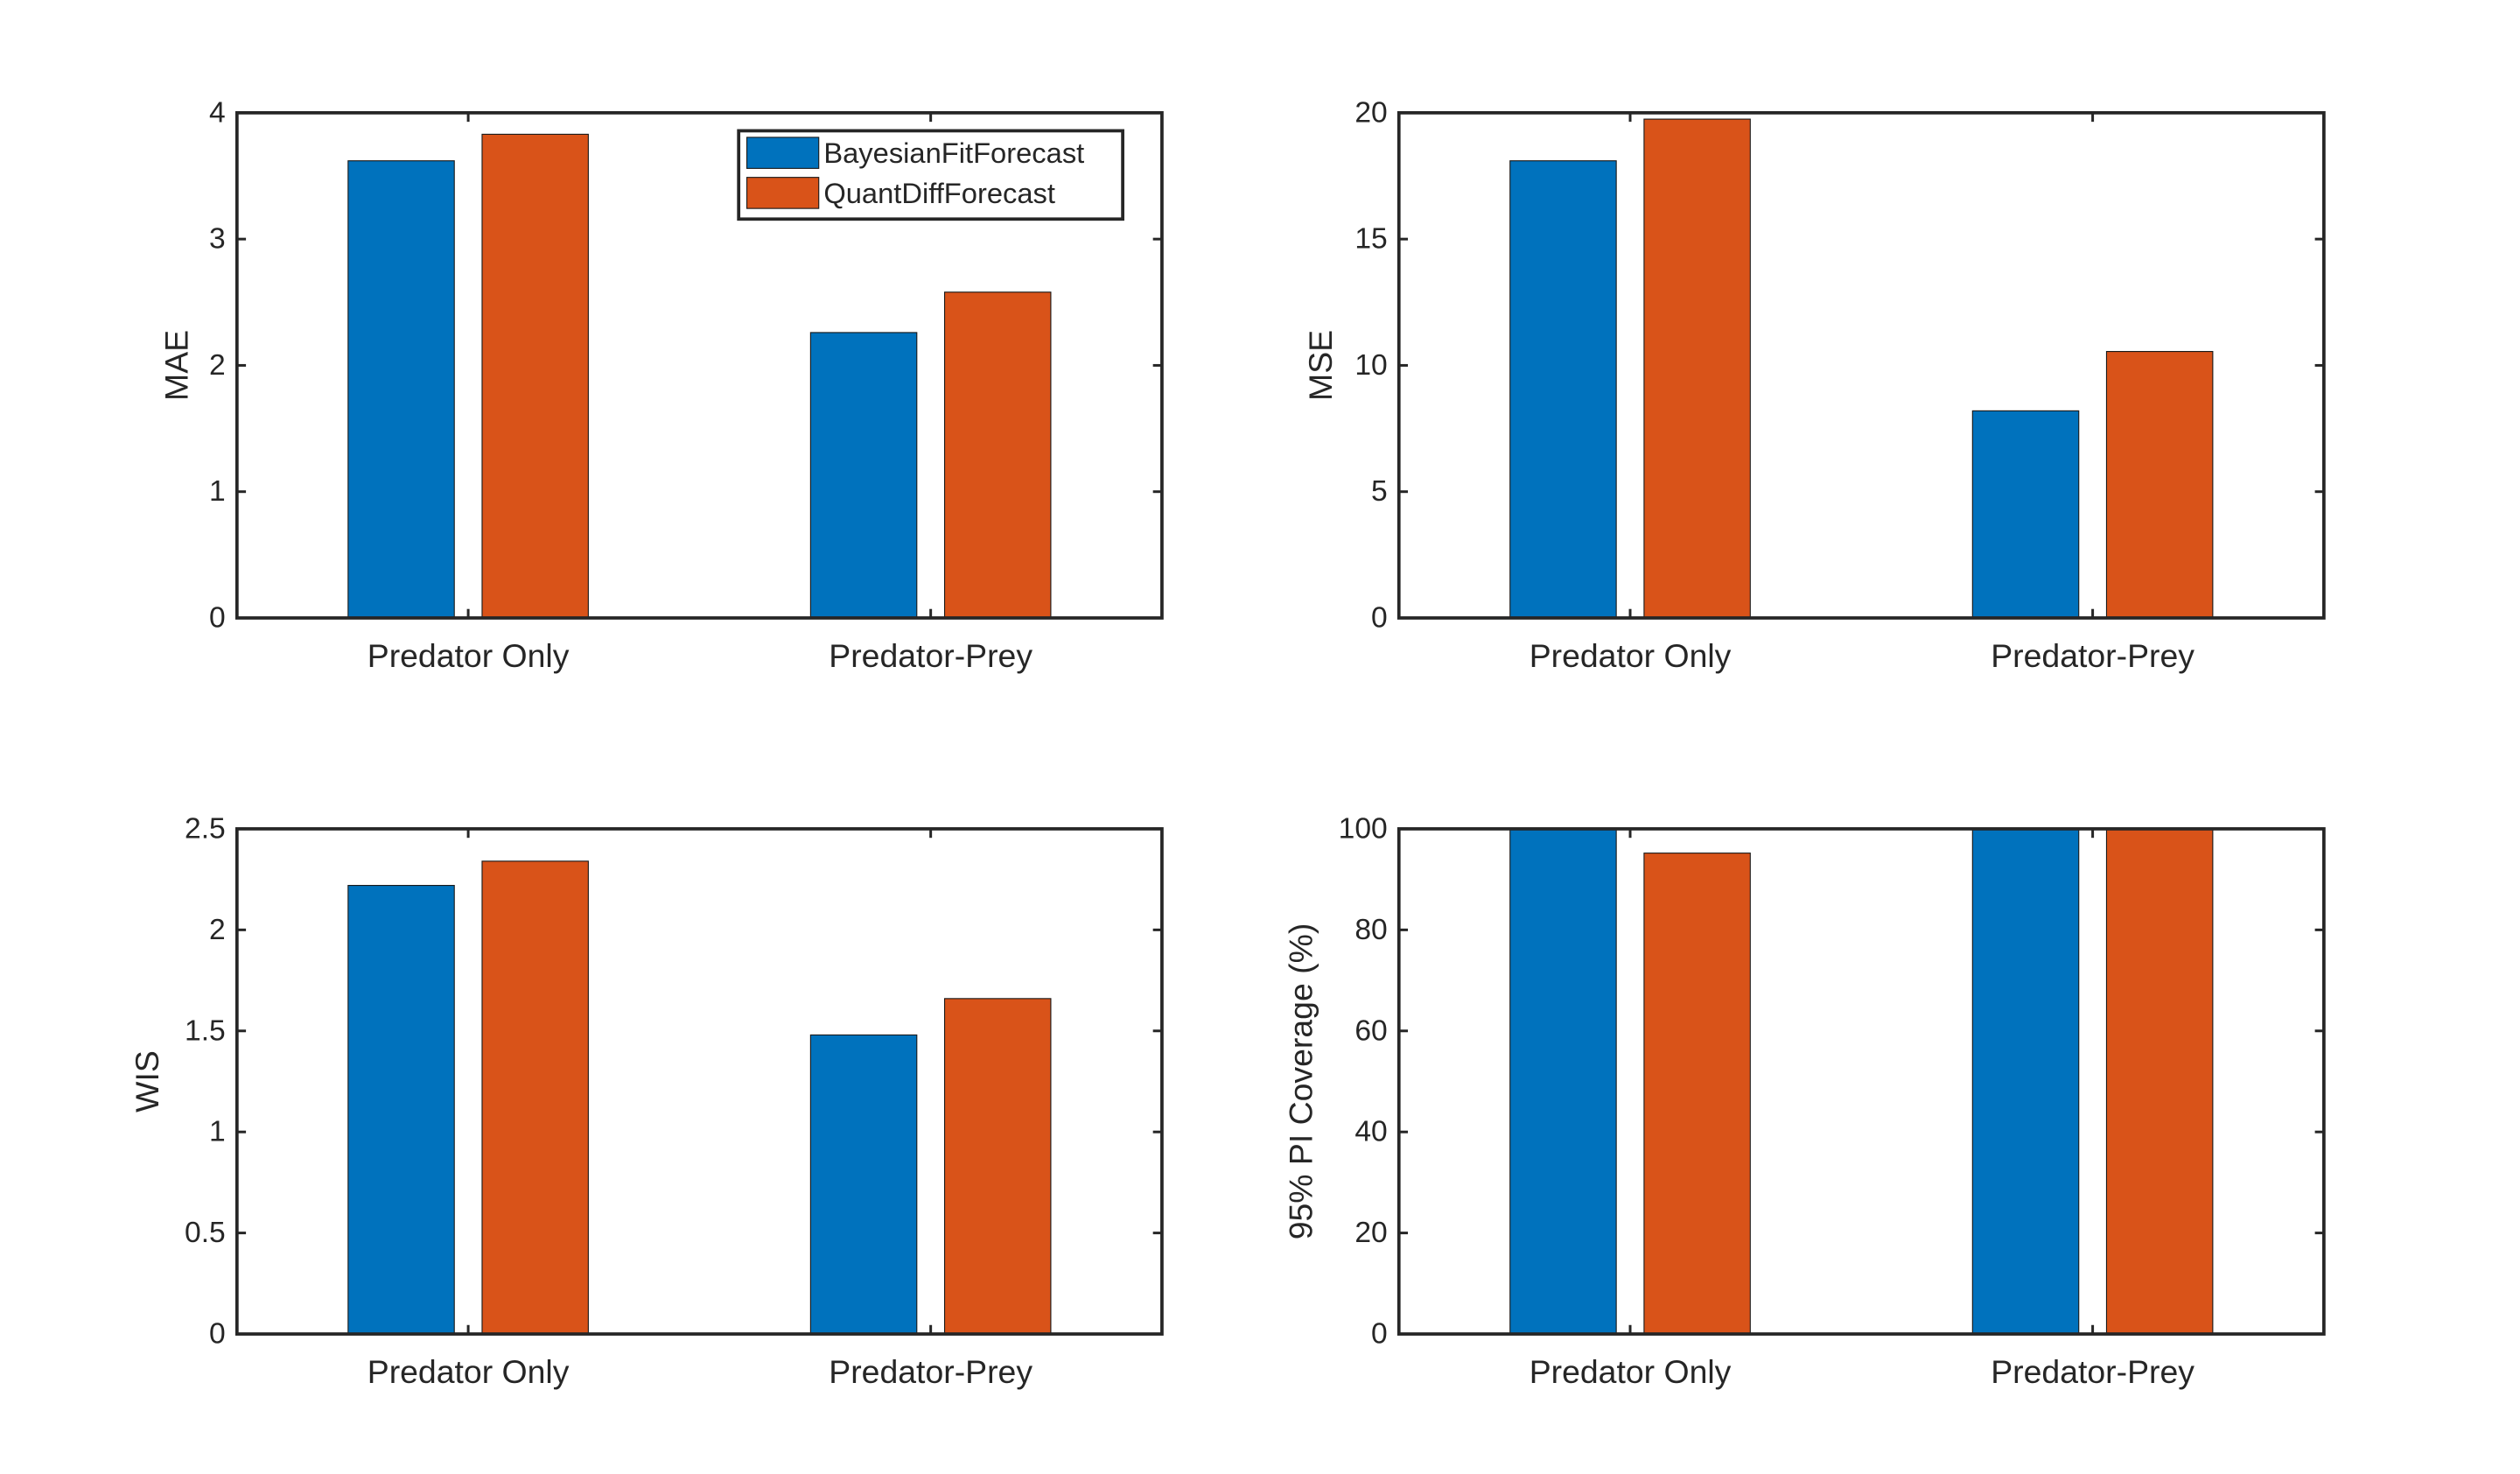 This screenshot has height=1474, width=2520. Describe the element at coordinates (783, 193) in the screenshot. I see `legend-swatch-QuantDiffForecast` at that location.